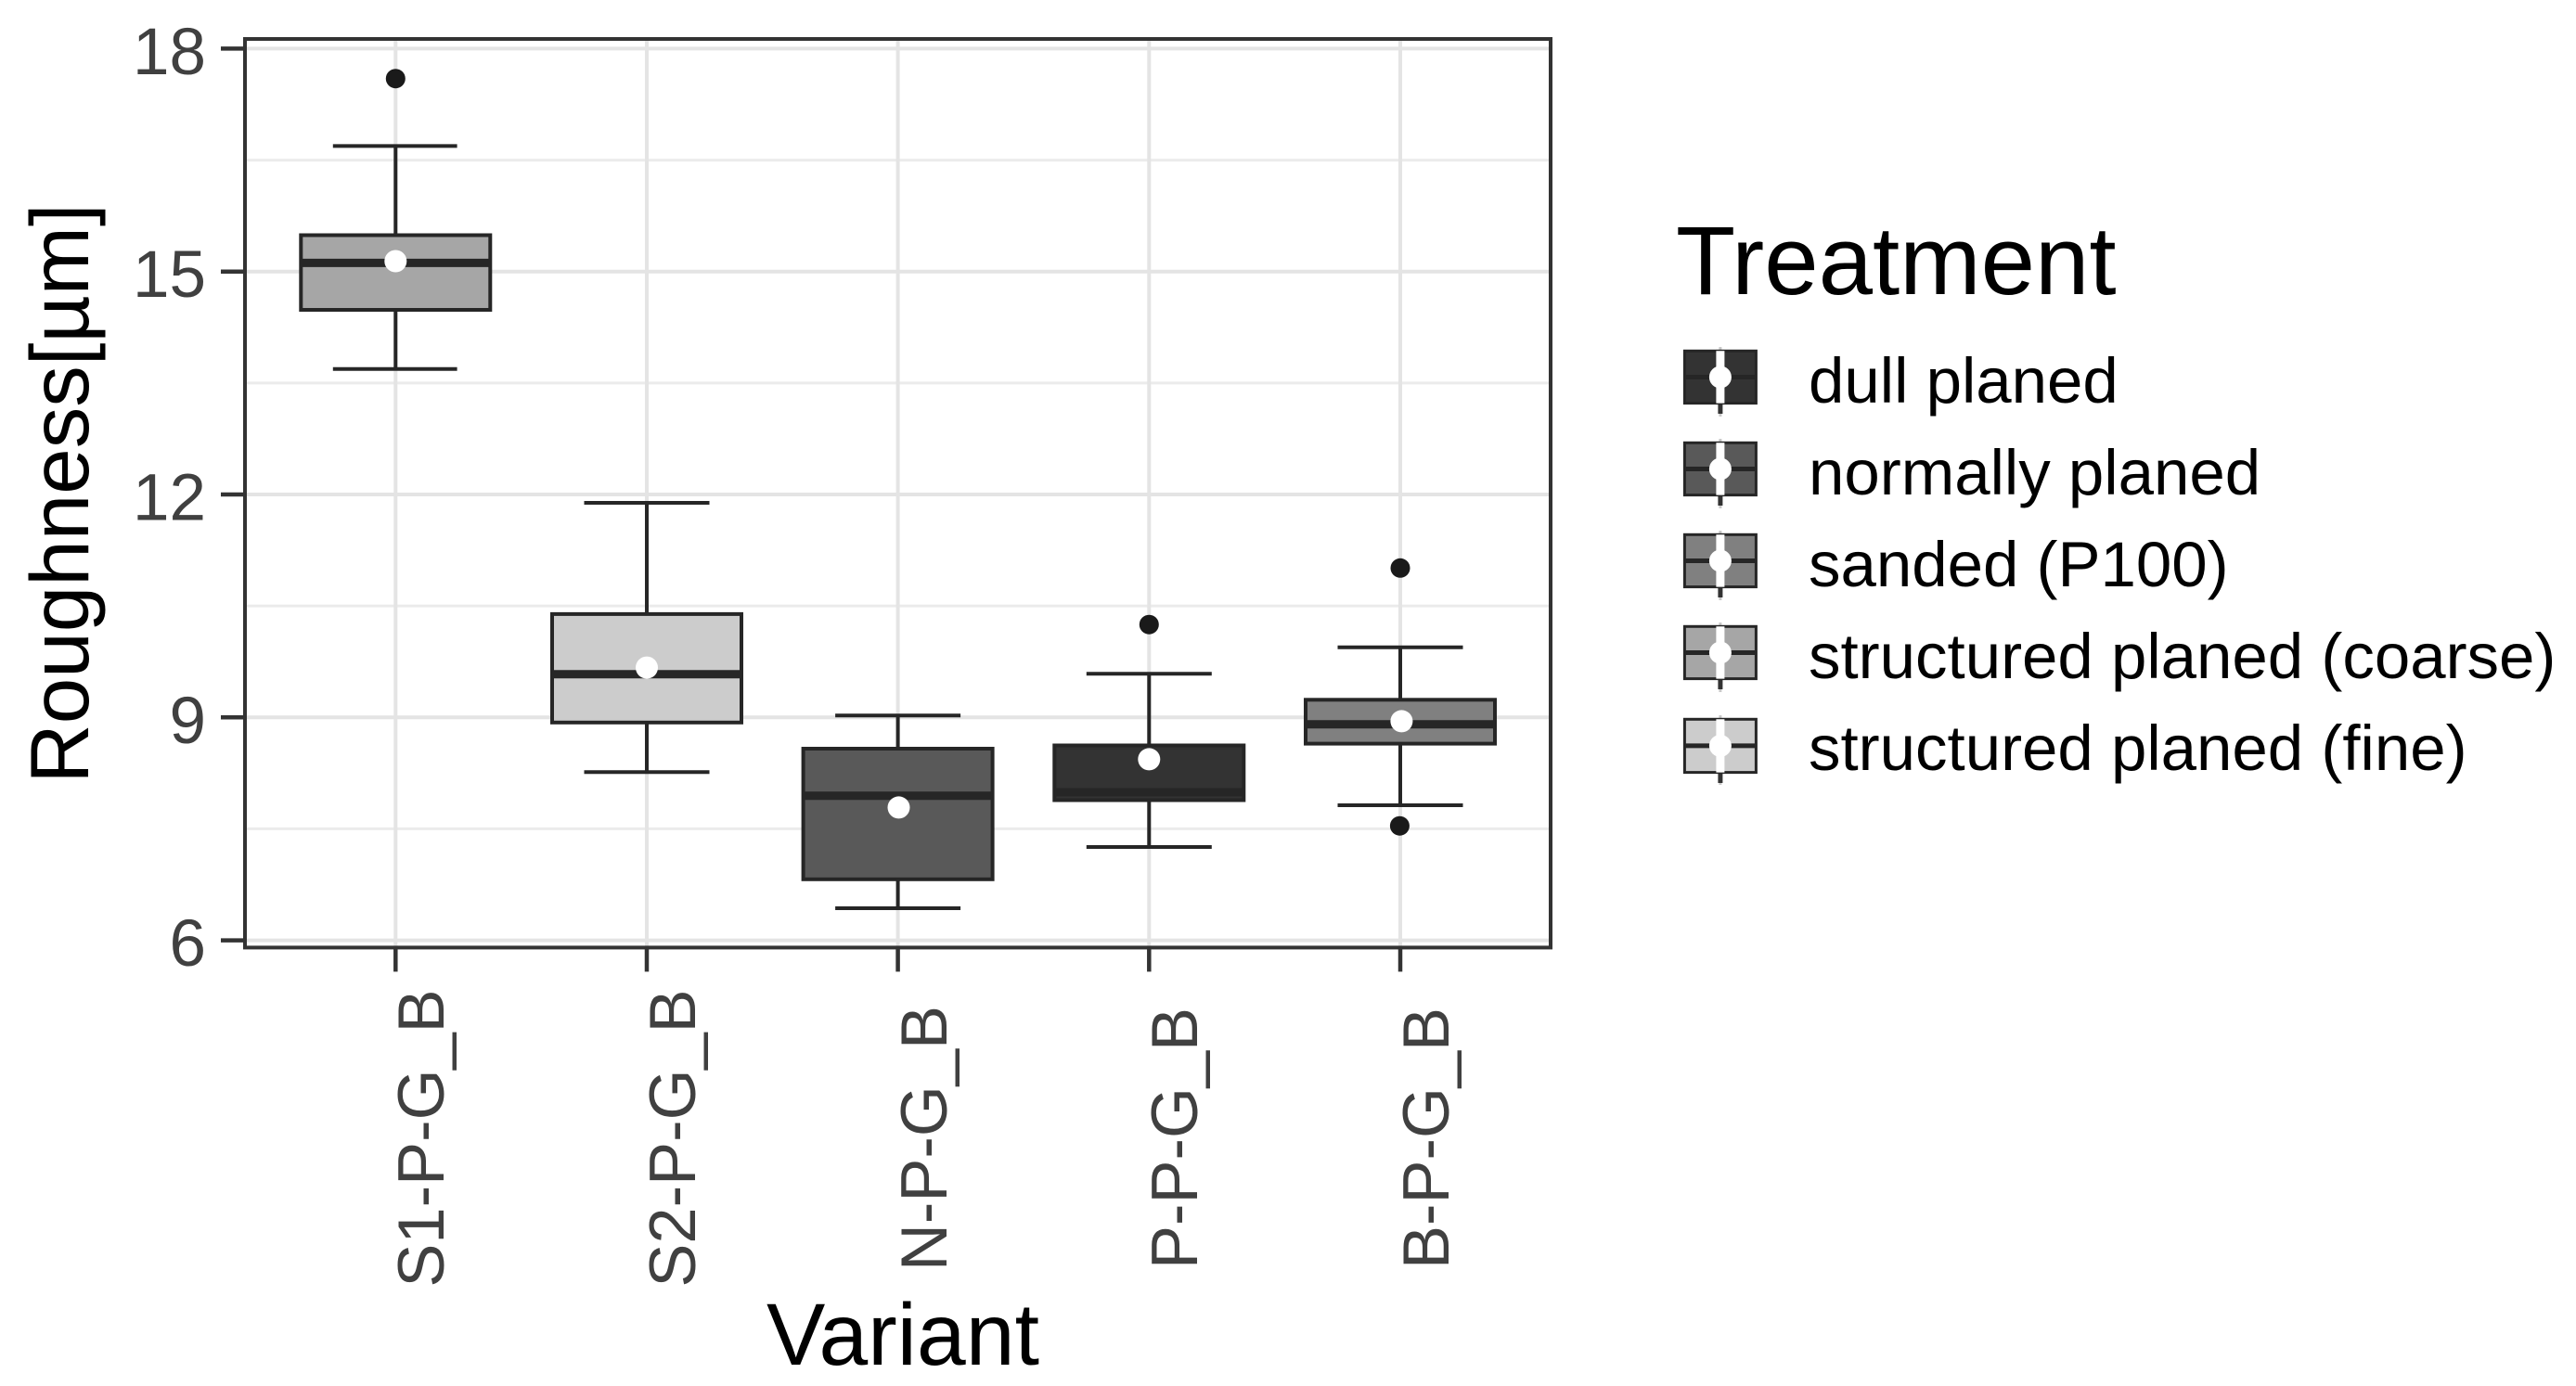 The image size is (2576, 1386). Describe the element at coordinates (902, 1335) in the screenshot. I see `svg-text: Variant` at that location.